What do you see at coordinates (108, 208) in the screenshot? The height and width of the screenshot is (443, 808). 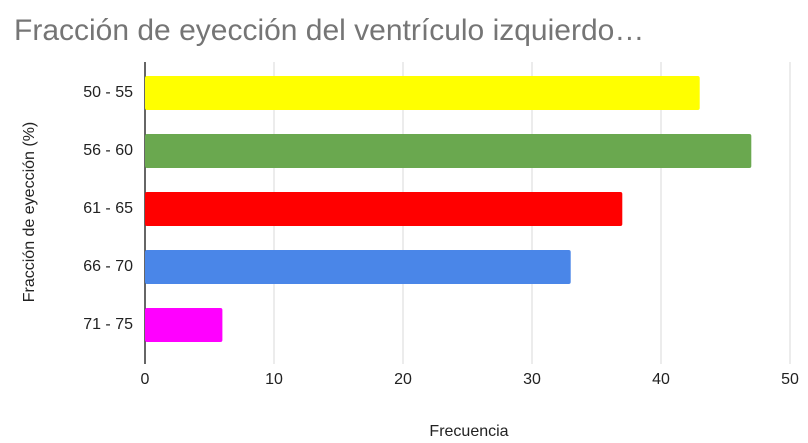 I see `y-tick-label: 61 - 65` at bounding box center [108, 208].